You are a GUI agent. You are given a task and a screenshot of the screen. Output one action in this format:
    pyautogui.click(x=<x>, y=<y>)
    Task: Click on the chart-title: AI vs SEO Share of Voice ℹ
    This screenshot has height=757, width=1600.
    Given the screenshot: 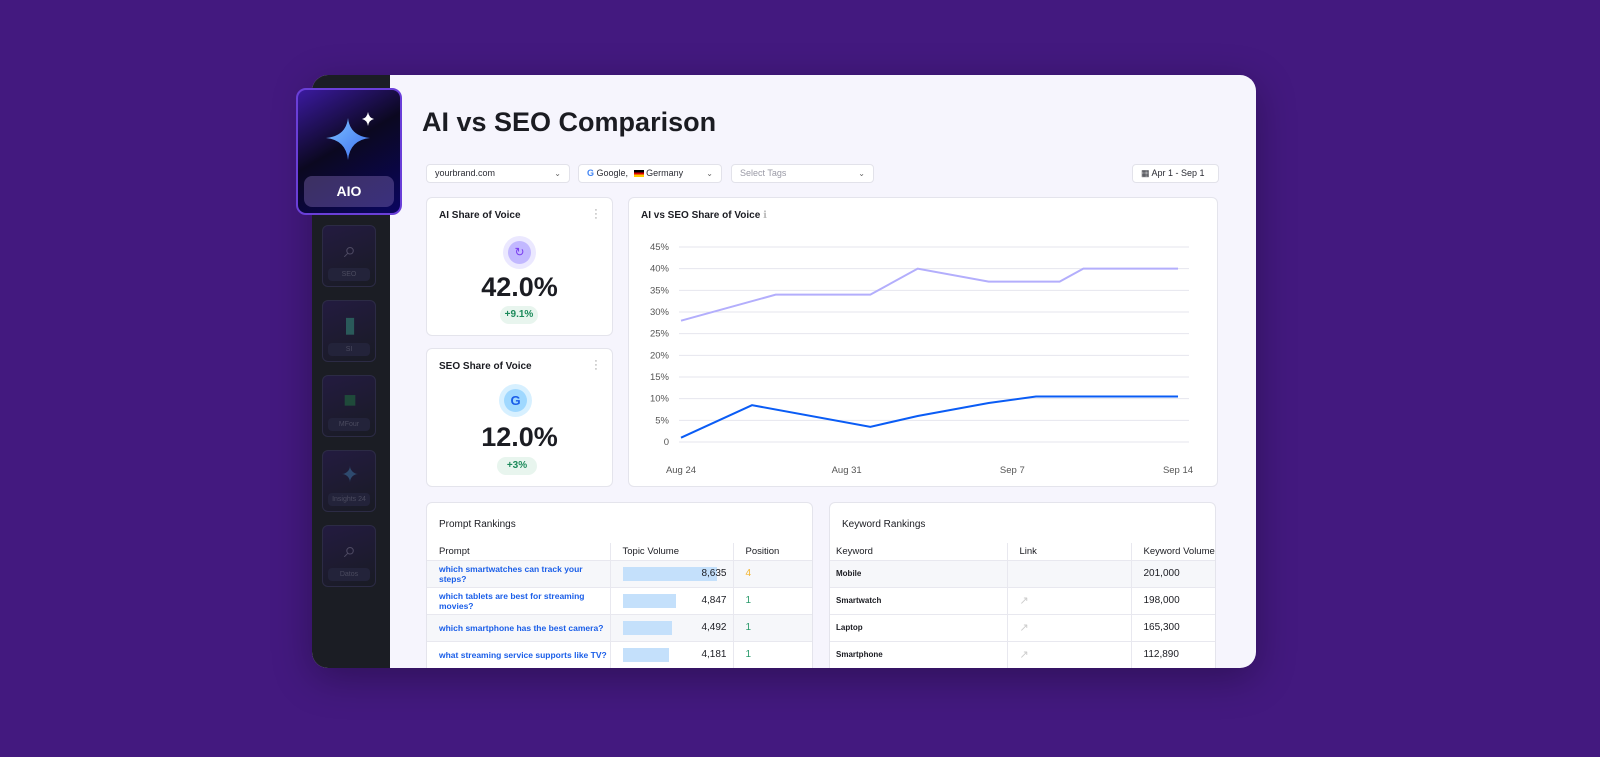 What is the action you would take?
    pyautogui.click(x=704, y=215)
    